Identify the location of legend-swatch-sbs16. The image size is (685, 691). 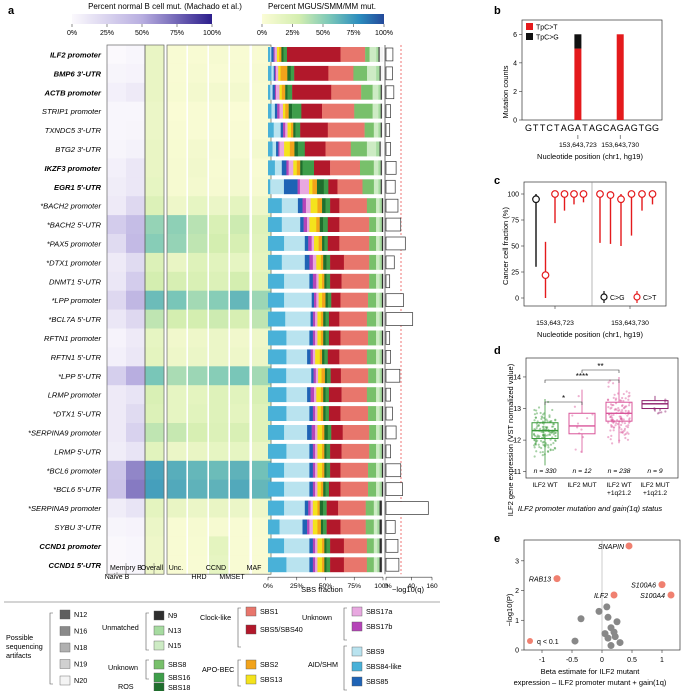
(159, 677).